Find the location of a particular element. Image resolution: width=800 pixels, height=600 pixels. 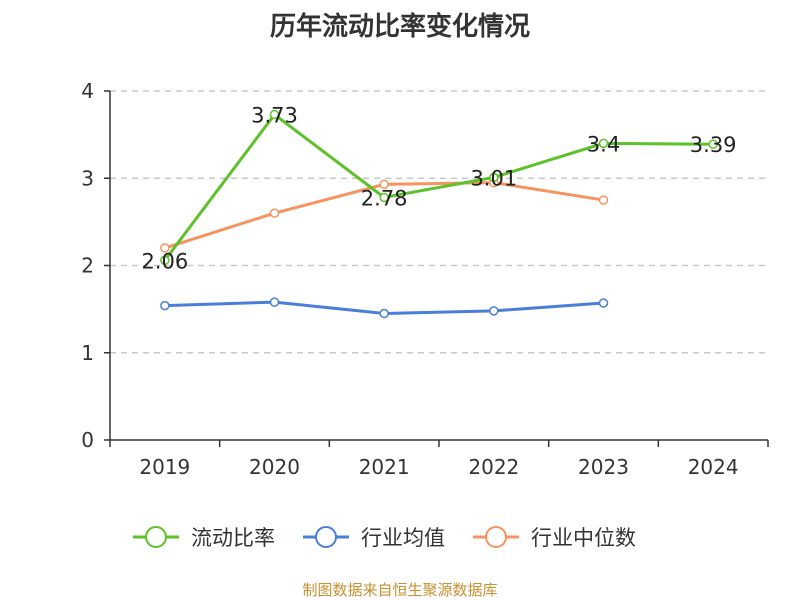

y-tick-label: 1 is located at coordinates (87, 353).